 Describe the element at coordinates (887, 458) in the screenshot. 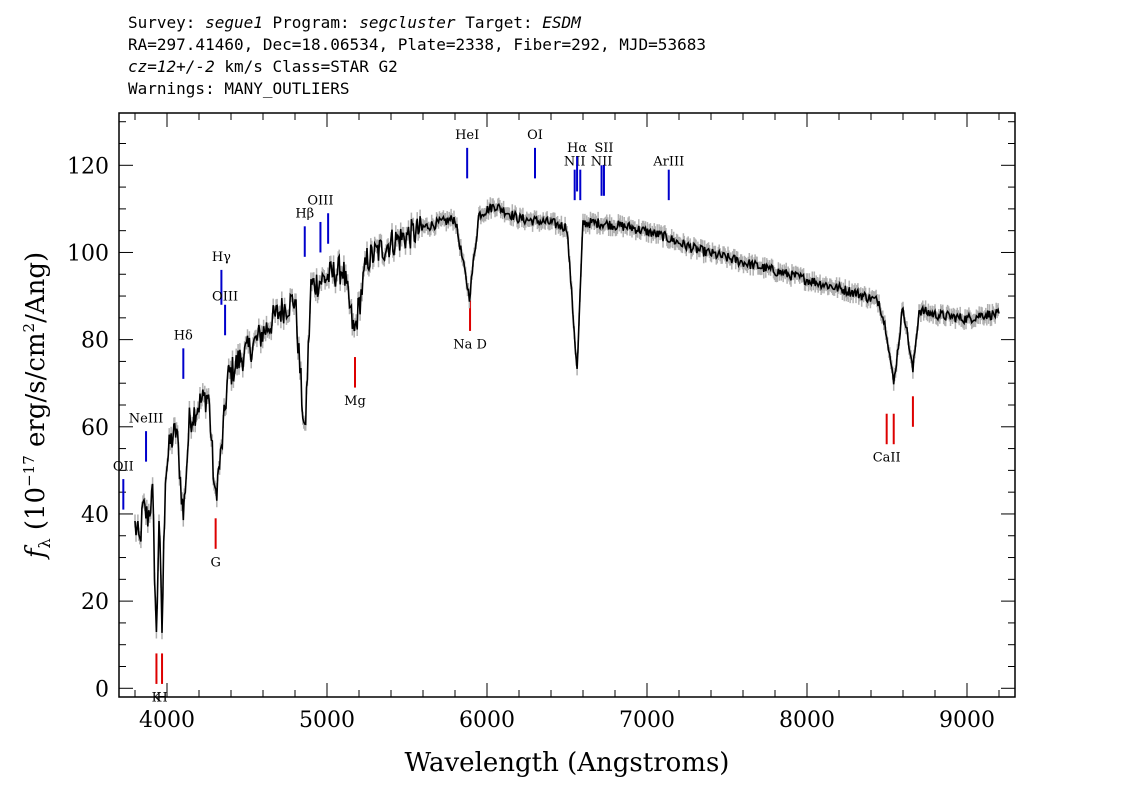

I see `absorption-line-label: CaII` at that location.